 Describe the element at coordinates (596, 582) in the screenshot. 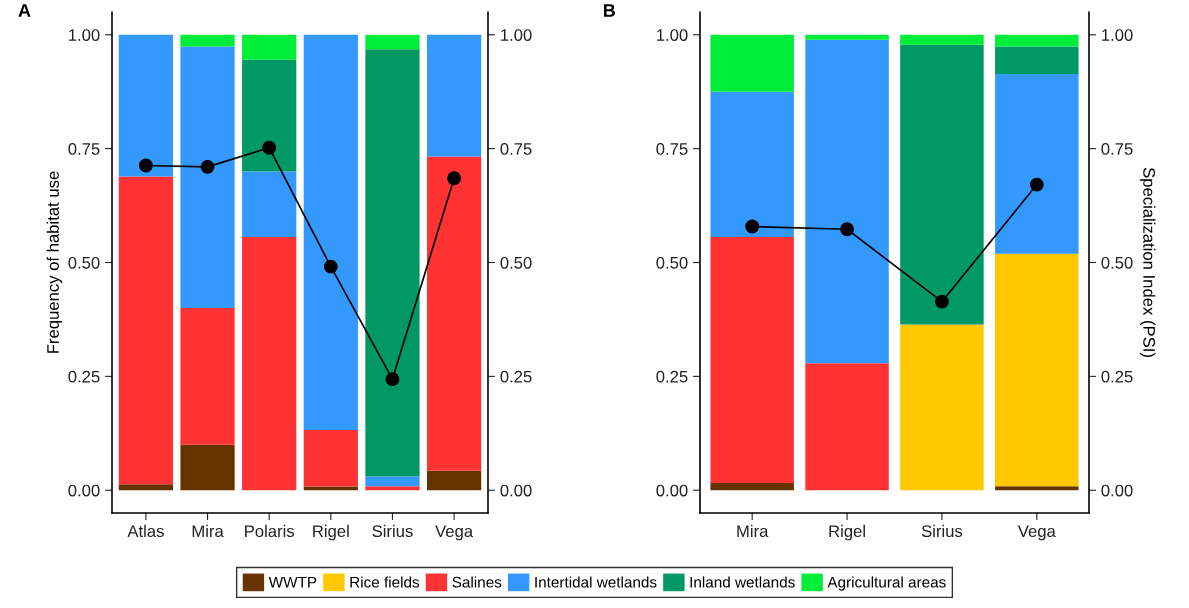

I see `legend-label: Intertidal wetlands` at that location.